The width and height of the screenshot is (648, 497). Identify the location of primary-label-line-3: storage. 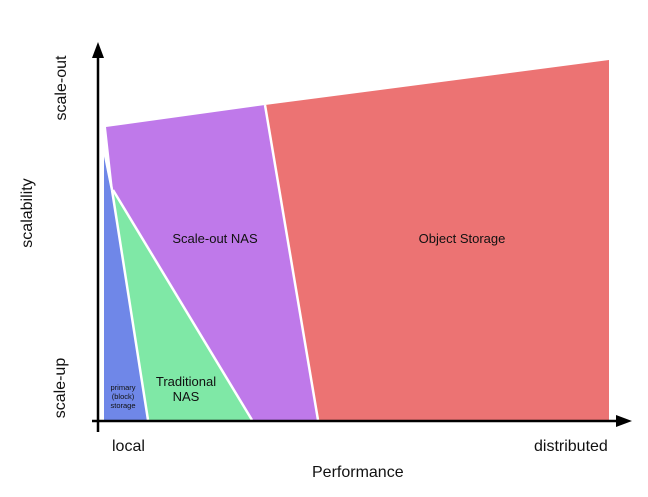
(123, 405).